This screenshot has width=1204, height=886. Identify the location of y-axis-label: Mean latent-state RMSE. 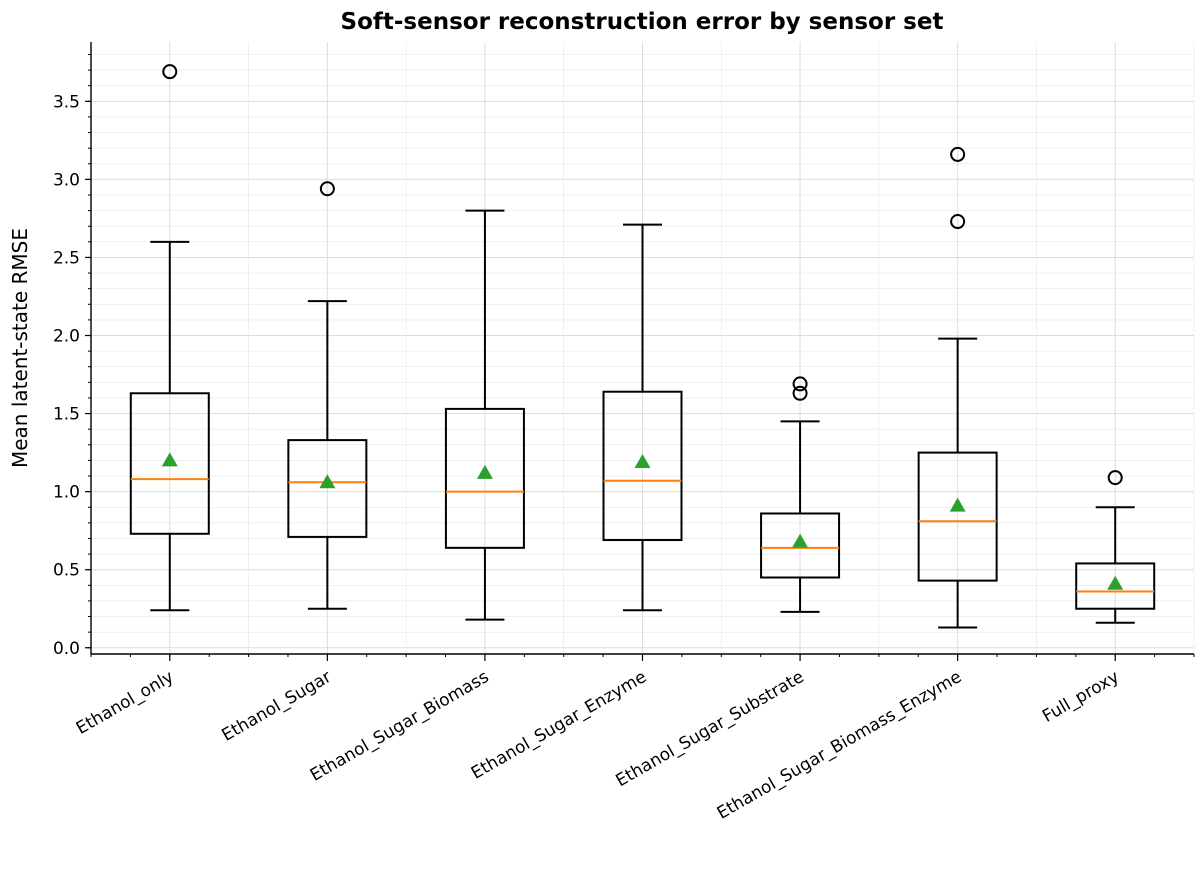
(20, 348).